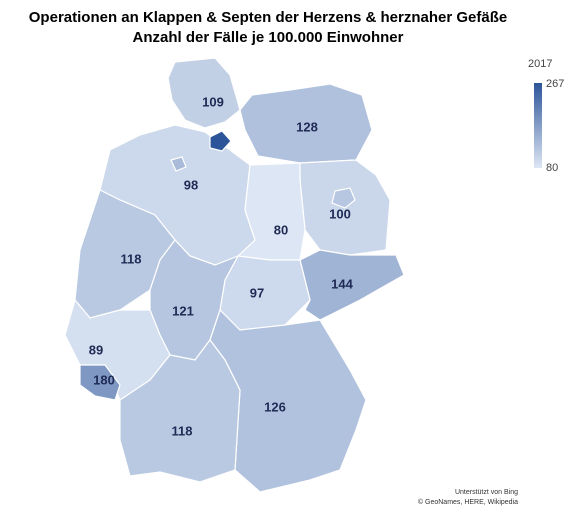 The height and width of the screenshot is (511, 578). Describe the element at coordinates (257, 292) in the screenshot. I see `region-label: 97` at that location.